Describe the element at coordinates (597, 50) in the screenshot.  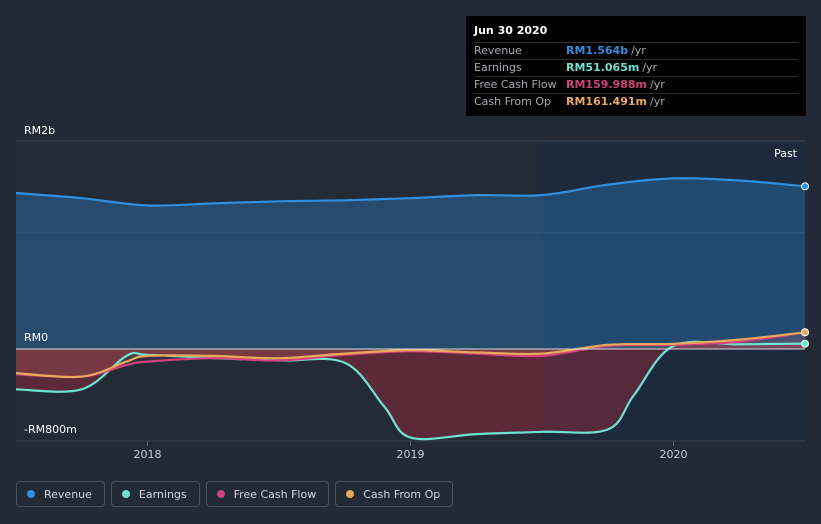
I see `tooltip-value: RM1.564b` at that location.